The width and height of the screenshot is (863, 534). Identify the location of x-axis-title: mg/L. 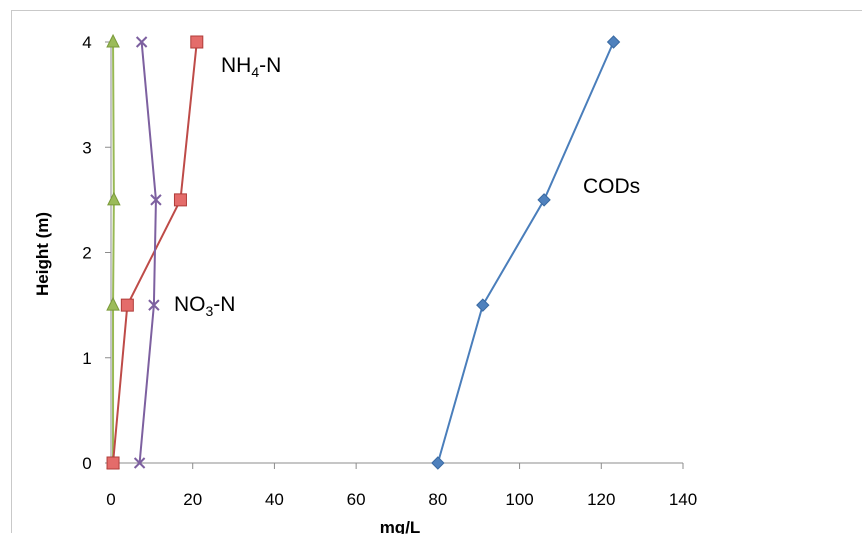
(400, 526).